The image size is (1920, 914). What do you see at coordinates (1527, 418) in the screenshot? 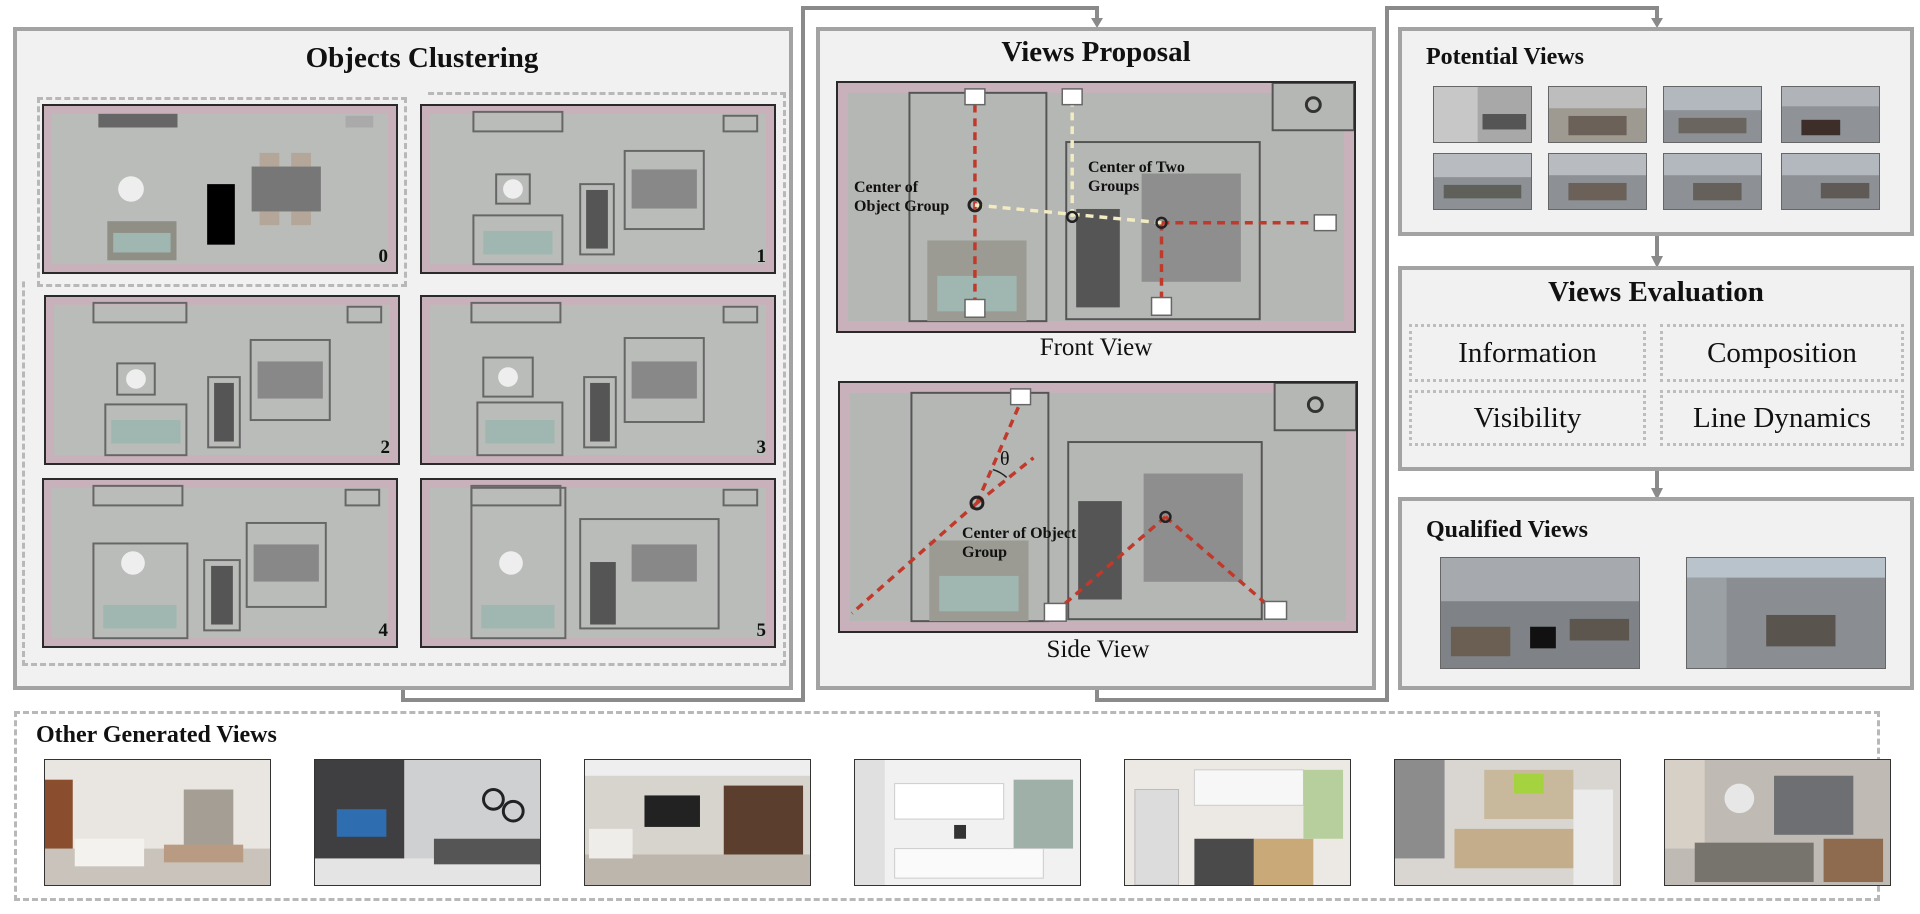
I see `metric-visibility: Visibility` at bounding box center [1527, 418].